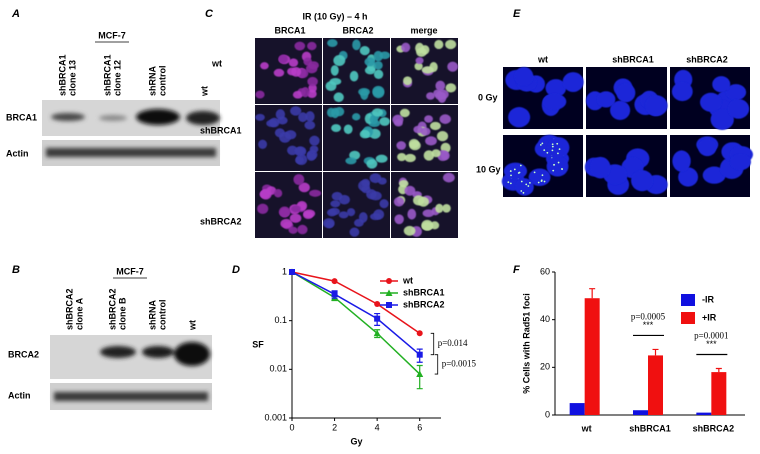 This screenshot has height=454, width=760. What do you see at coordinates (357, 138) in the screenshot?
I see `micrographs` at bounding box center [357, 138].